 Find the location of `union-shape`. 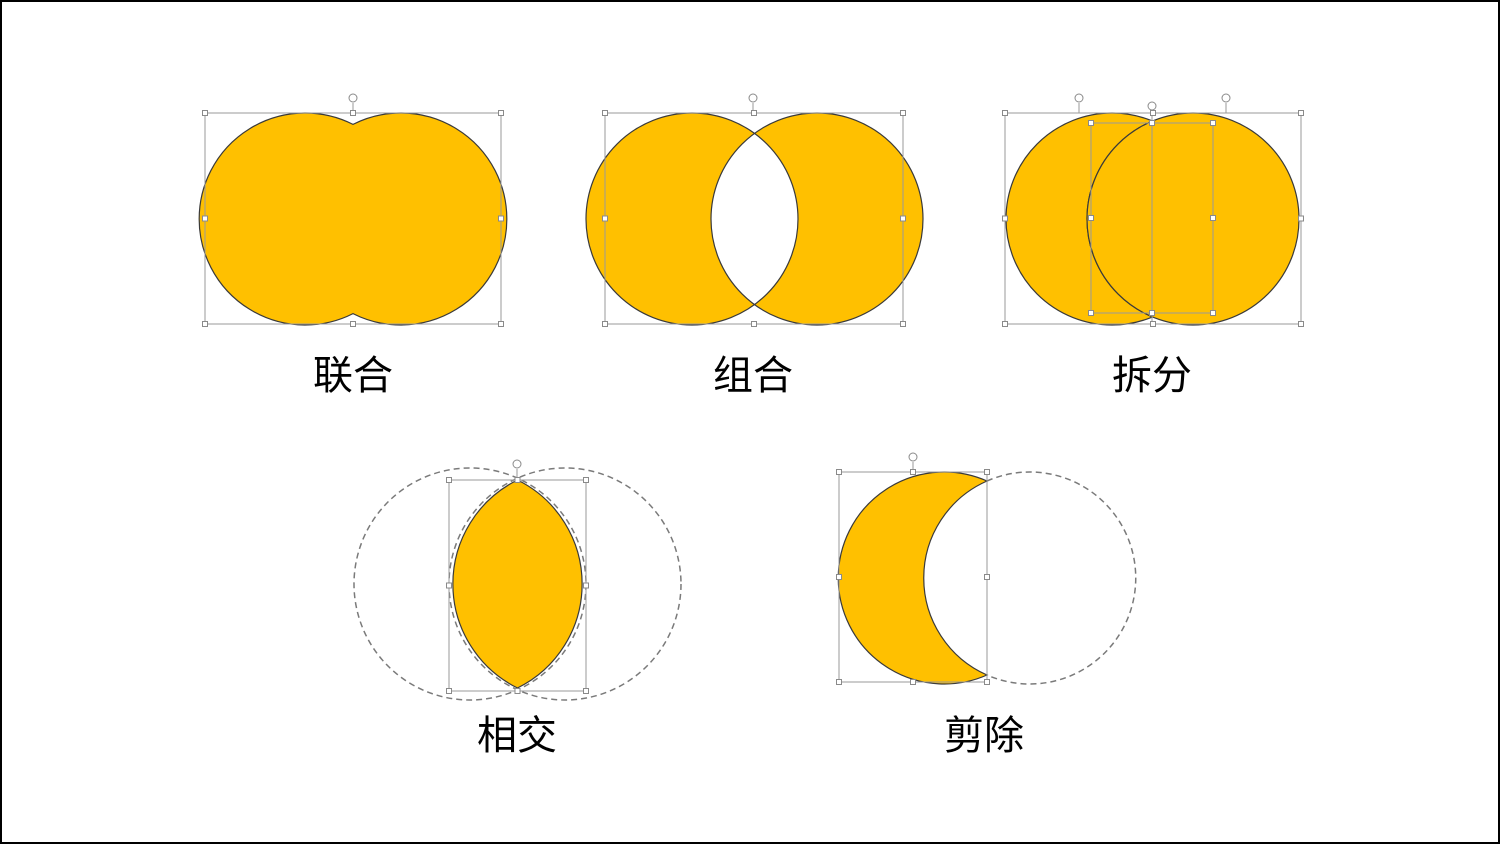

union-shape is located at coordinates (353, 219).